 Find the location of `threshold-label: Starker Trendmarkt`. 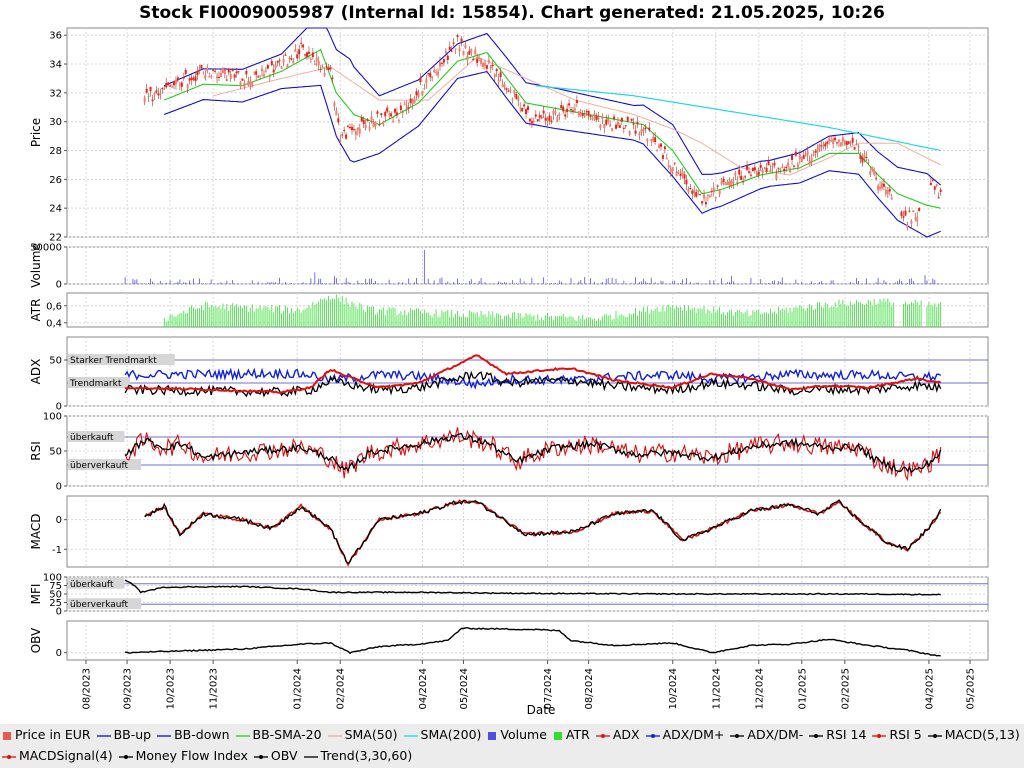

threshold-label: Starker Trendmarkt is located at coordinates (121, 360).